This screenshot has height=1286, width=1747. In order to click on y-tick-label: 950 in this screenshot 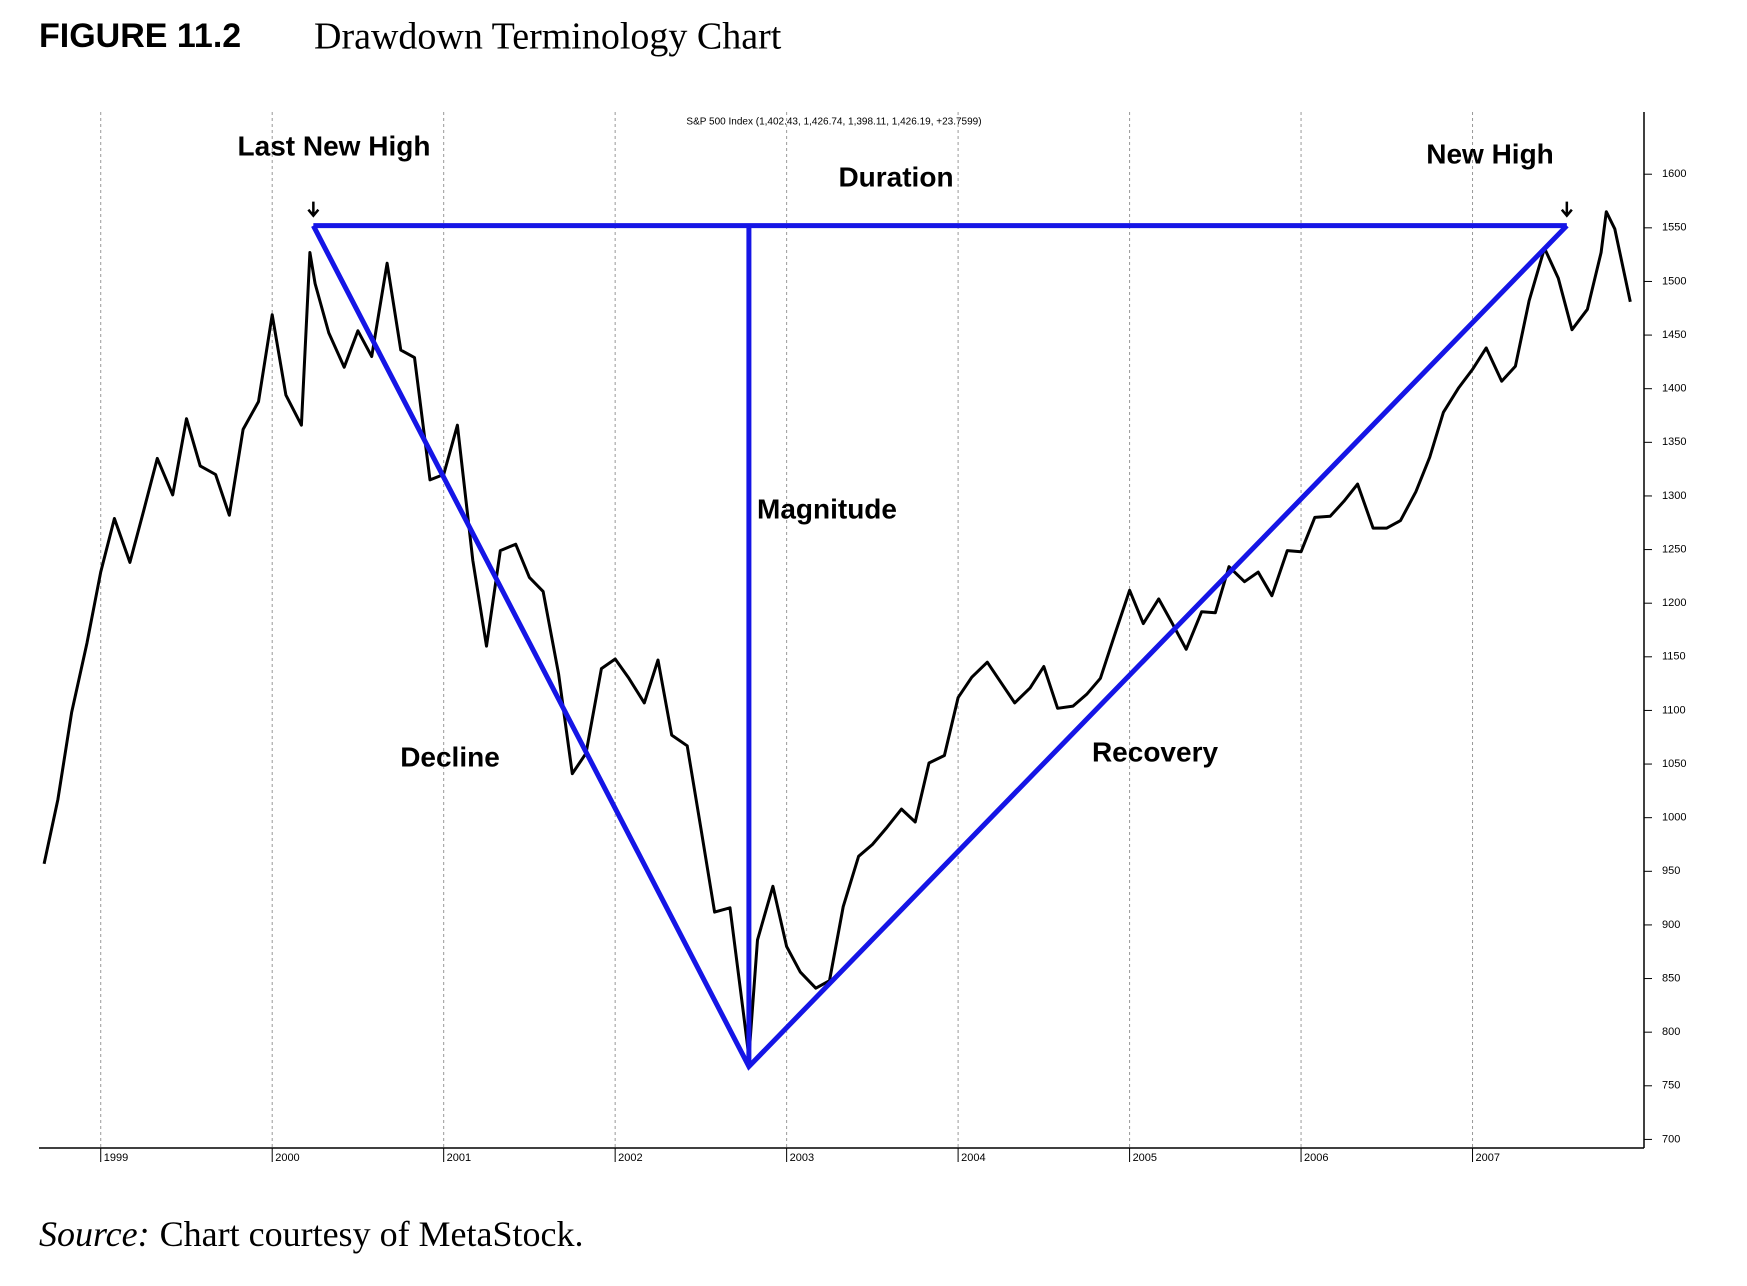, I will do `click(1671, 871)`.